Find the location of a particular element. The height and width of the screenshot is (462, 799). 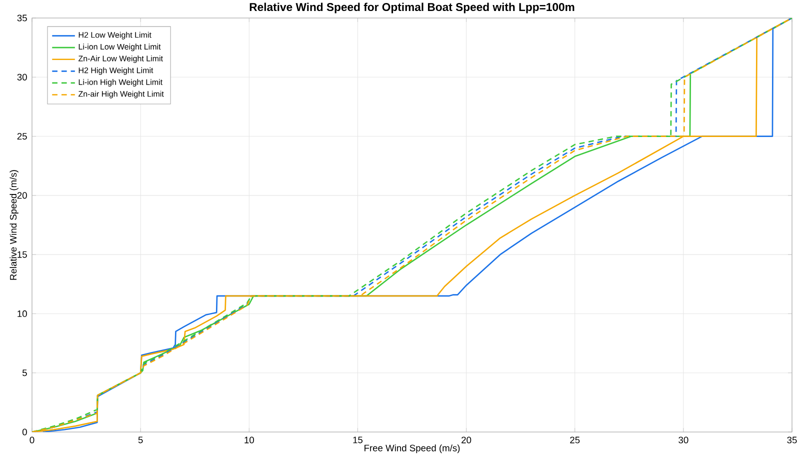

y-tick-label: 10 is located at coordinates (22, 314).